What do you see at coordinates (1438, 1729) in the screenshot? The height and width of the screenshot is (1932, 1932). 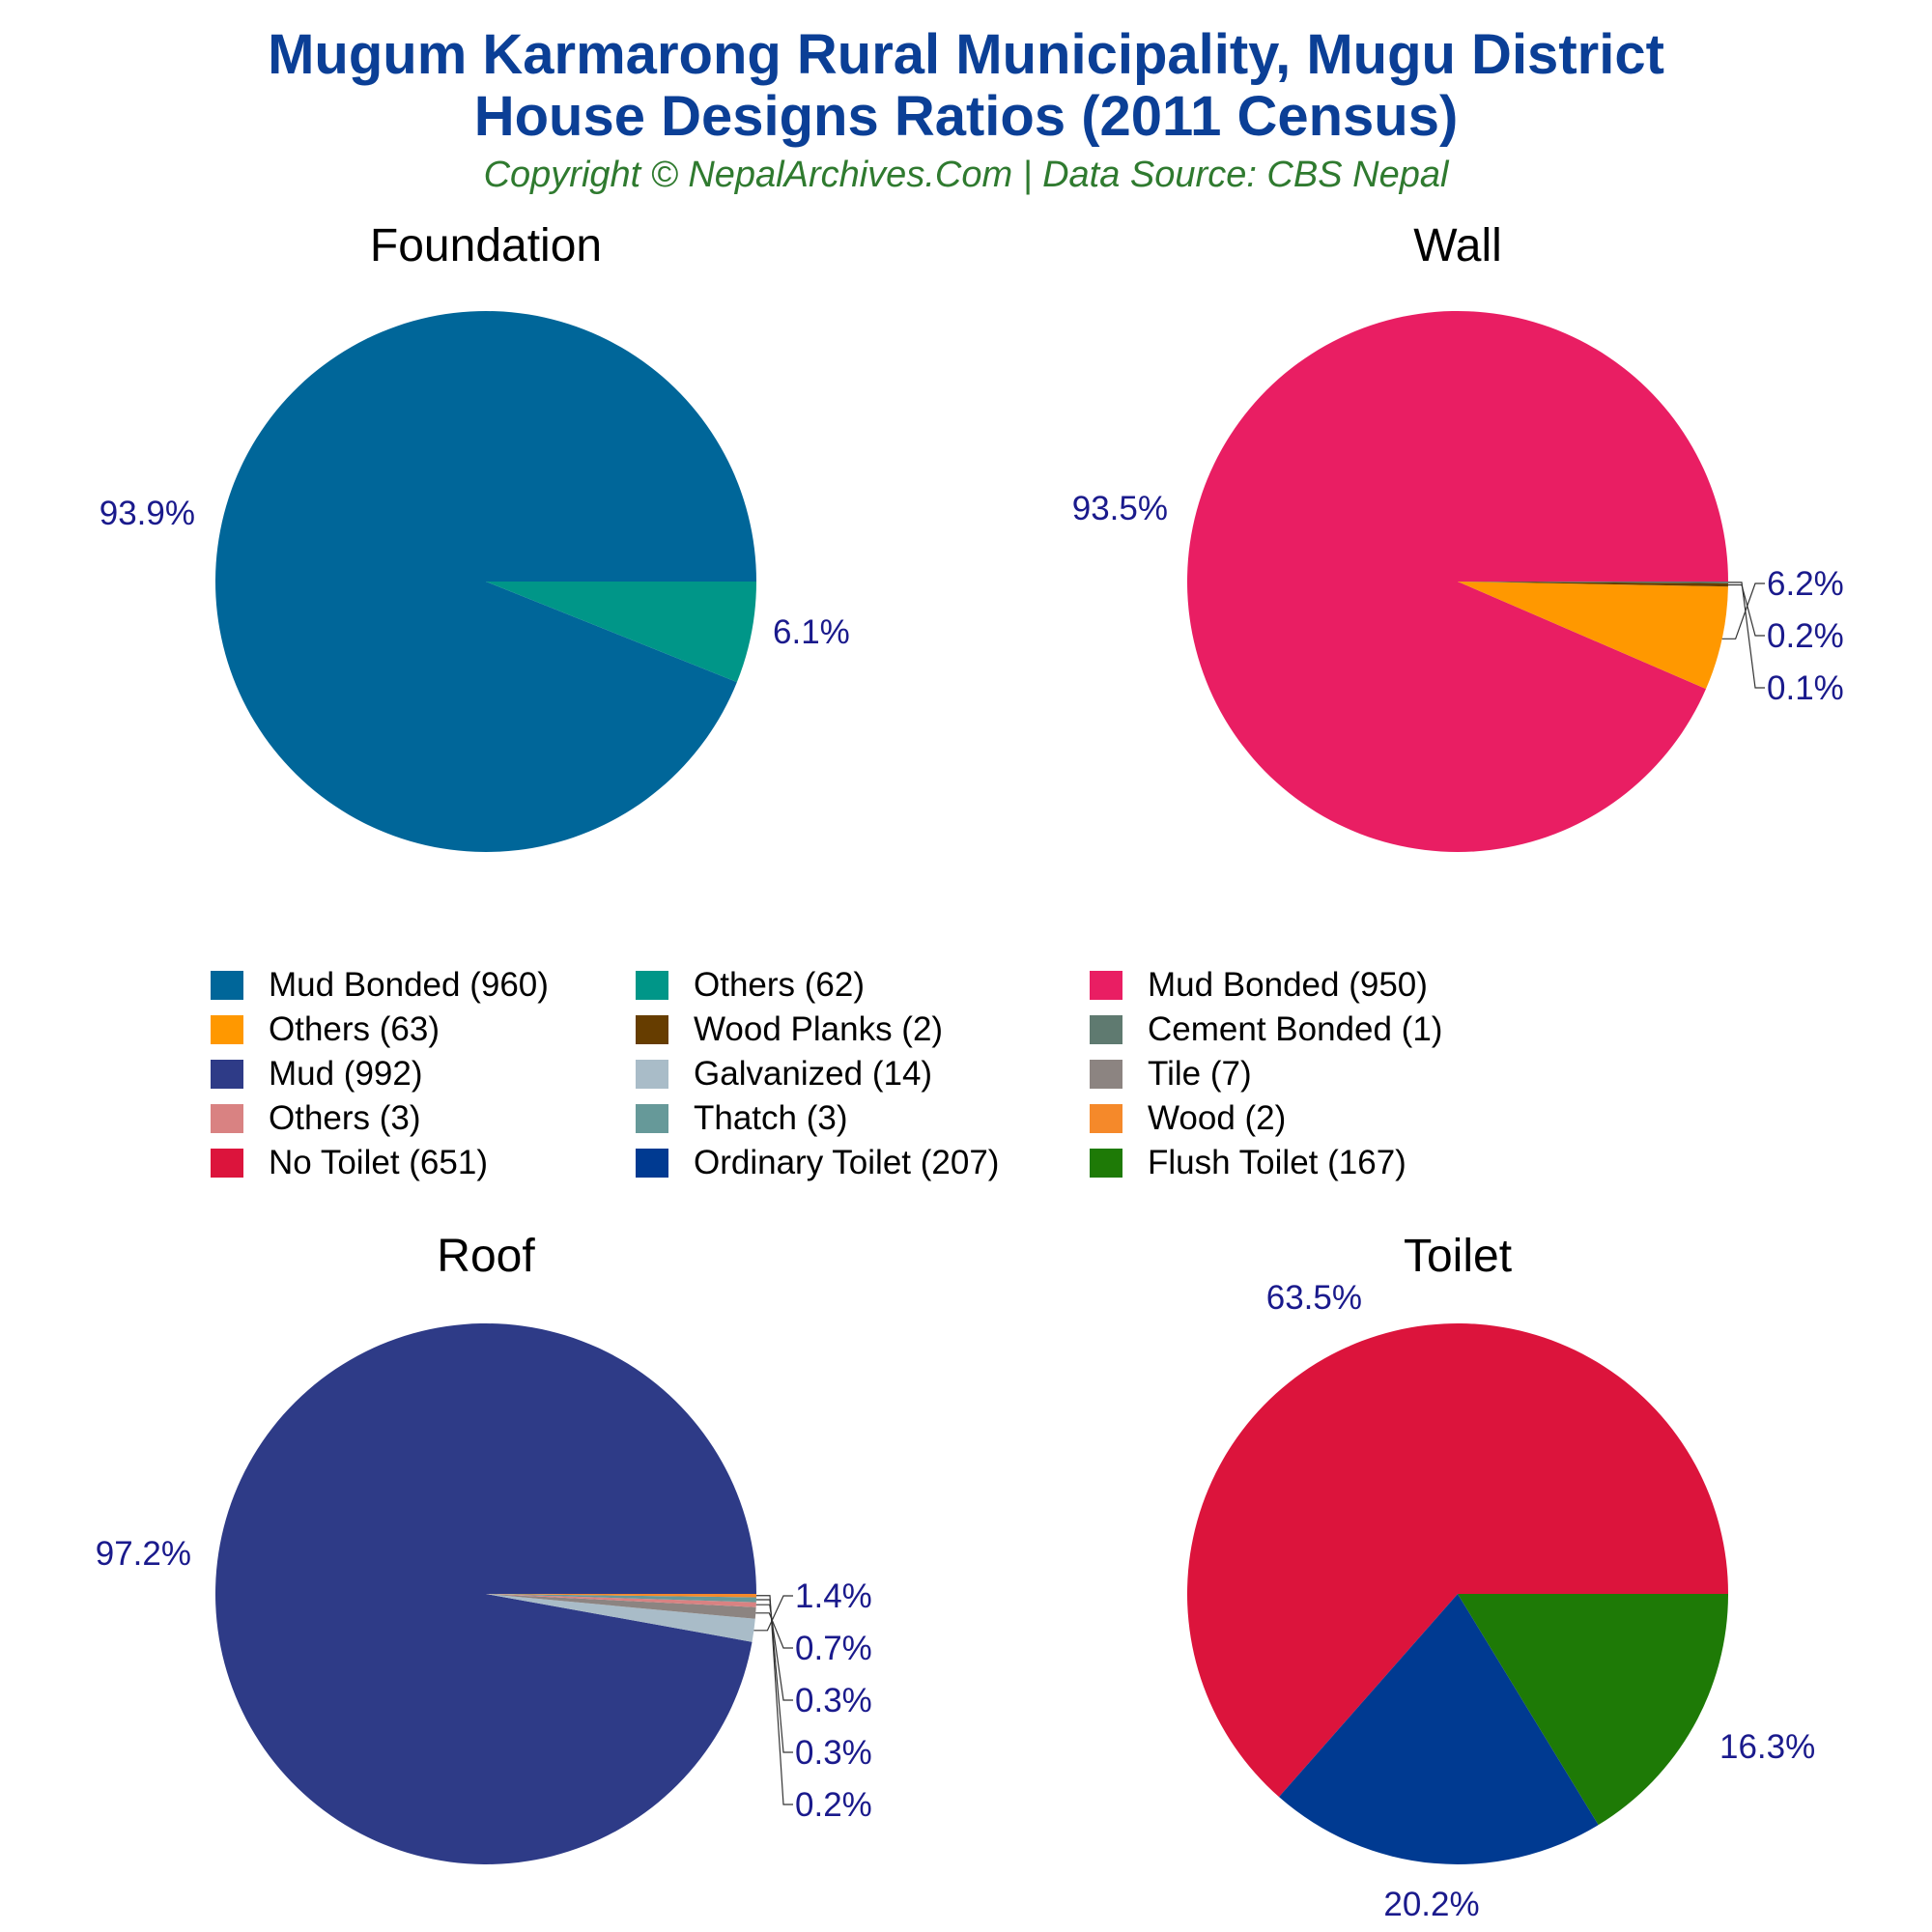 I see `pie-slice-ordinary-toilet` at bounding box center [1438, 1729].